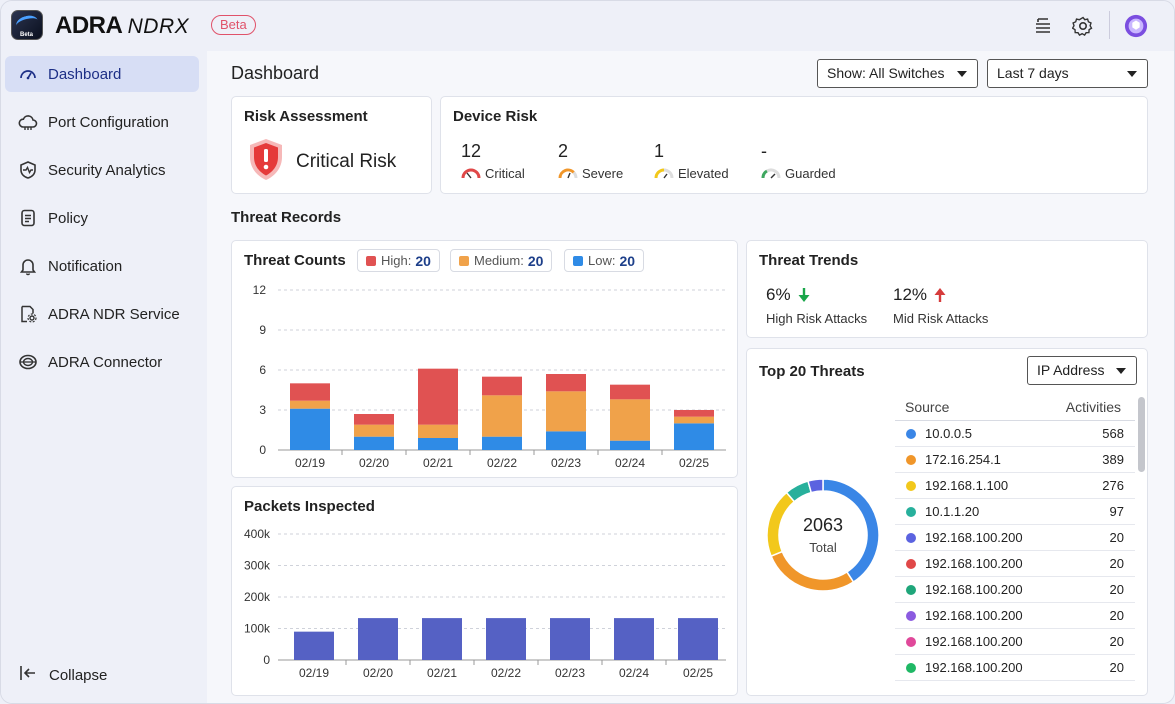 This screenshot has width=1175, height=704. What do you see at coordinates (952, 511) in the screenshot?
I see `row-source-ip: 10.1.1.20` at bounding box center [952, 511].